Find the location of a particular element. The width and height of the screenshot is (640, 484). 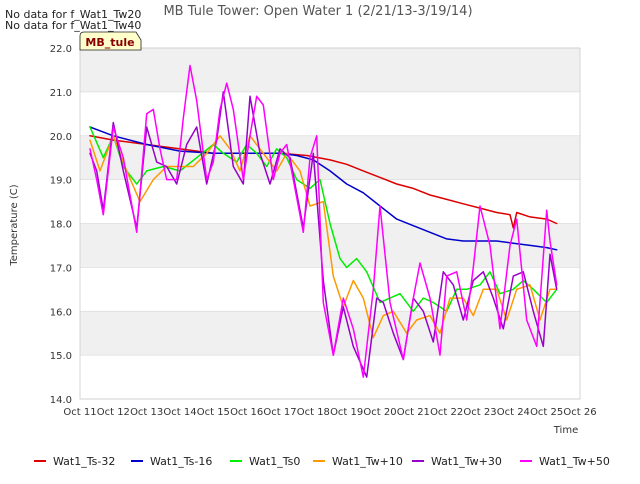

site-label-text: MB_tule is located at coordinates (109, 42).